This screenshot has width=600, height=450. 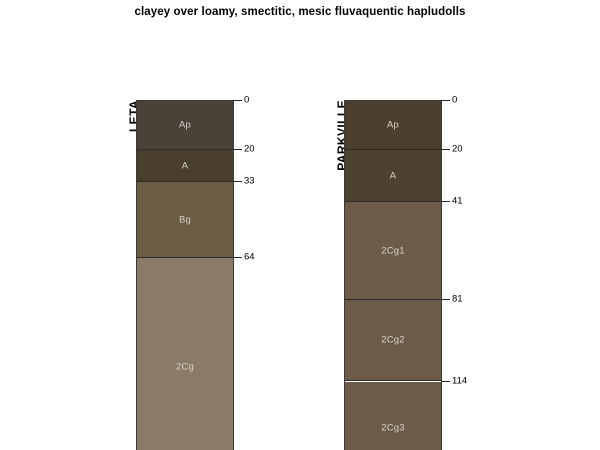 What do you see at coordinates (185, 354) in the screenshot?
I see `horizon-band: 2Cg` at bounding box center [185, 354].